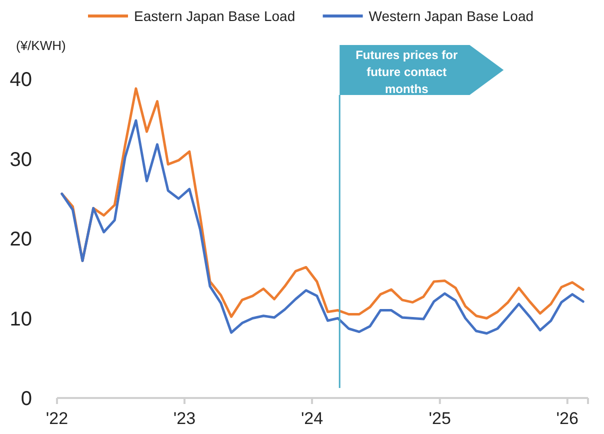  I want to click on x-tick-label: '23, so click(184, 418).